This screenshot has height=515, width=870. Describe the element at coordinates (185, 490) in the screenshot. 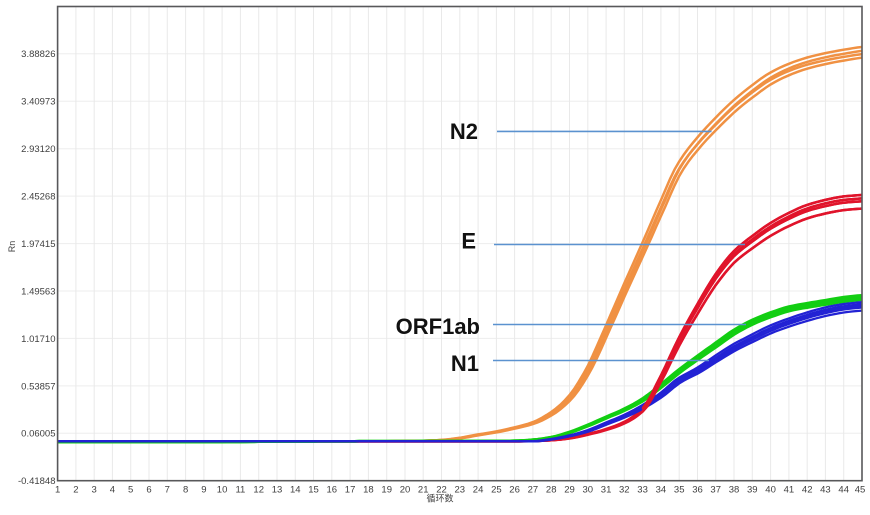

I see `svg-text: 8` at that location.